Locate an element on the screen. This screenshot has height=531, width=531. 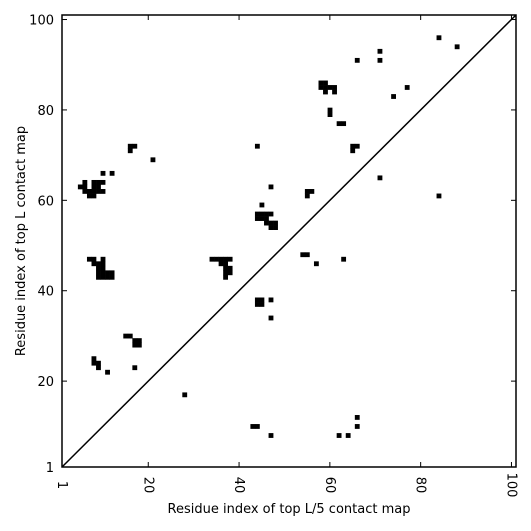
y-tick-label: 60 is located at coordinates (45, 201).